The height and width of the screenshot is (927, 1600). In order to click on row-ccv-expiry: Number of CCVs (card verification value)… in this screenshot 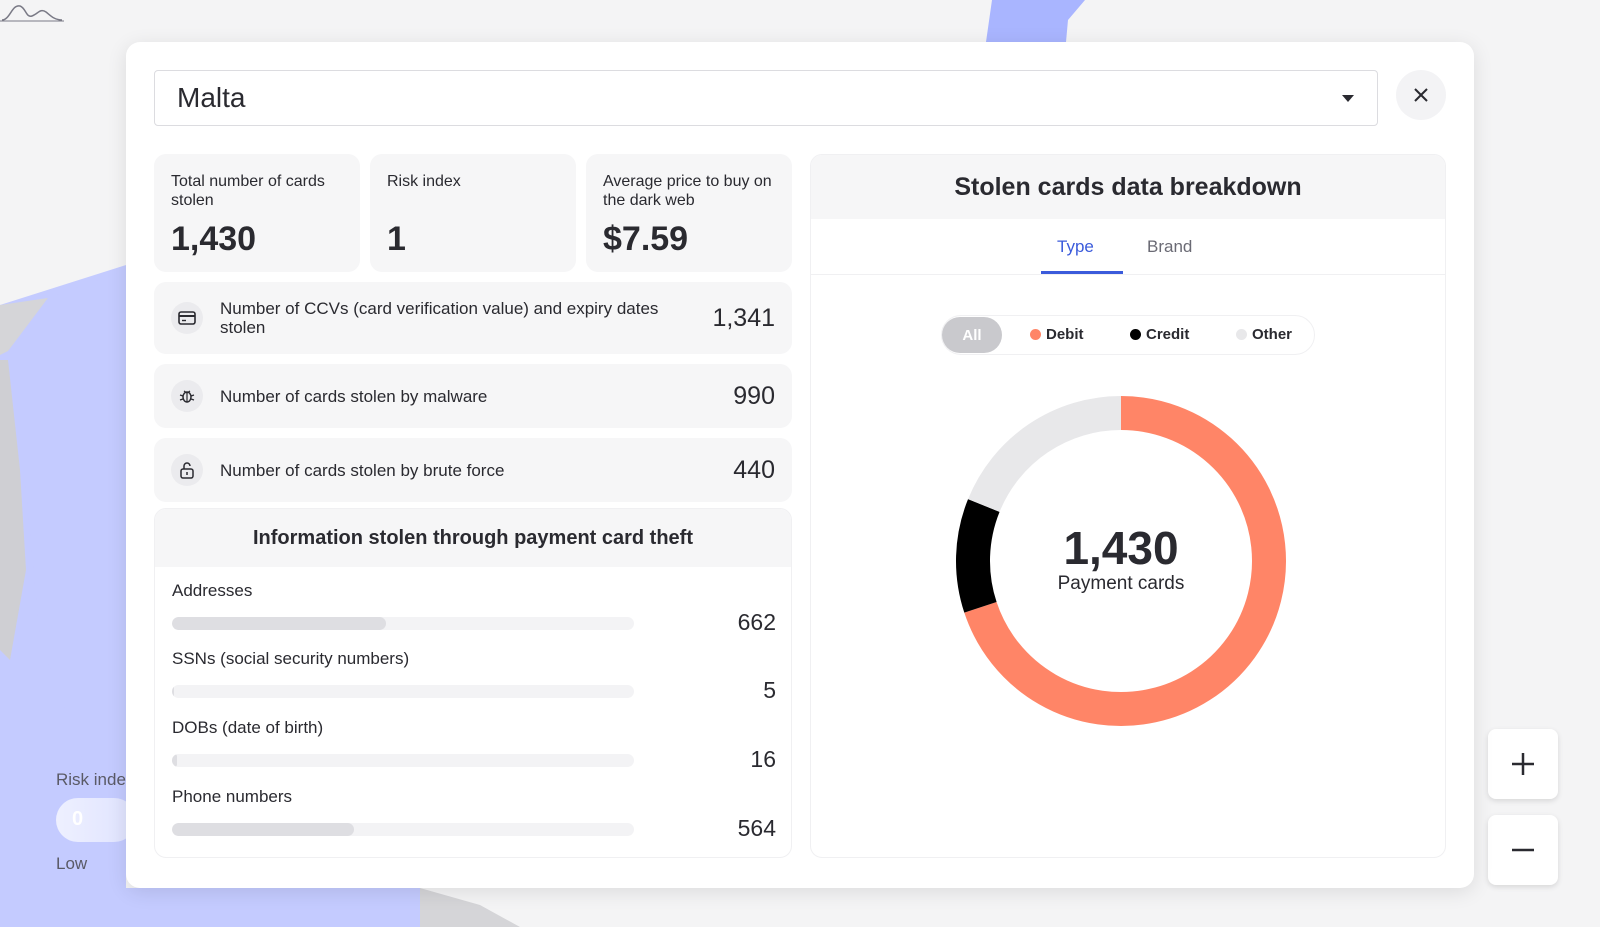, I will do `click(473, 318)`.